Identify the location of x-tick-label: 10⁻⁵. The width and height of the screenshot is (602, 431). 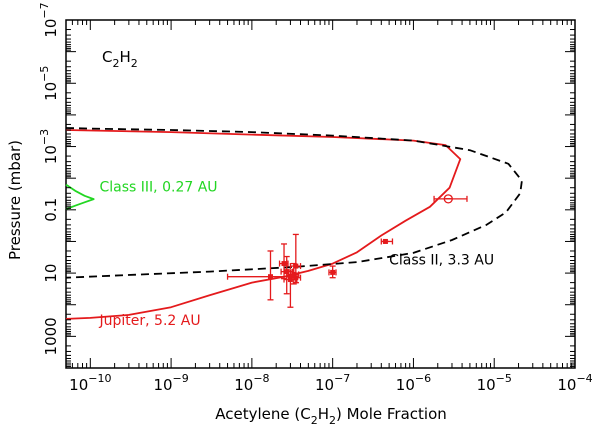
(494, 383).